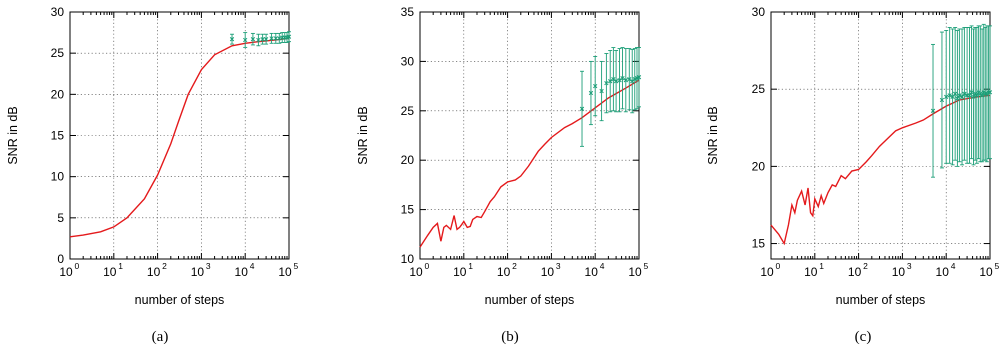  I want to click on panel-caption: (b), so click(510, 337).